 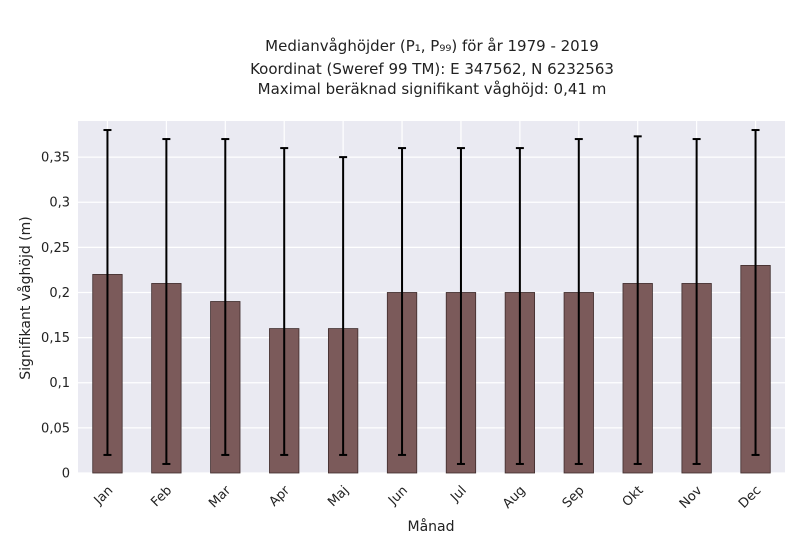 What do you see at coordinates (460, 306) in the screenshot?
I see `error-bar-jul` at bounding box center [460, 306].